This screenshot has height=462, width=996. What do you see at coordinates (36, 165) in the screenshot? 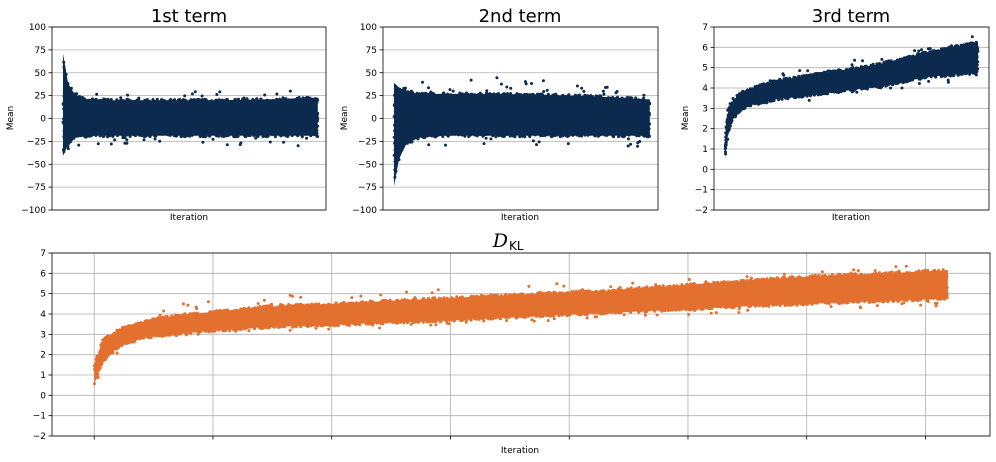
I see `y-tick-label: −50` at bounding box center [36, 165].